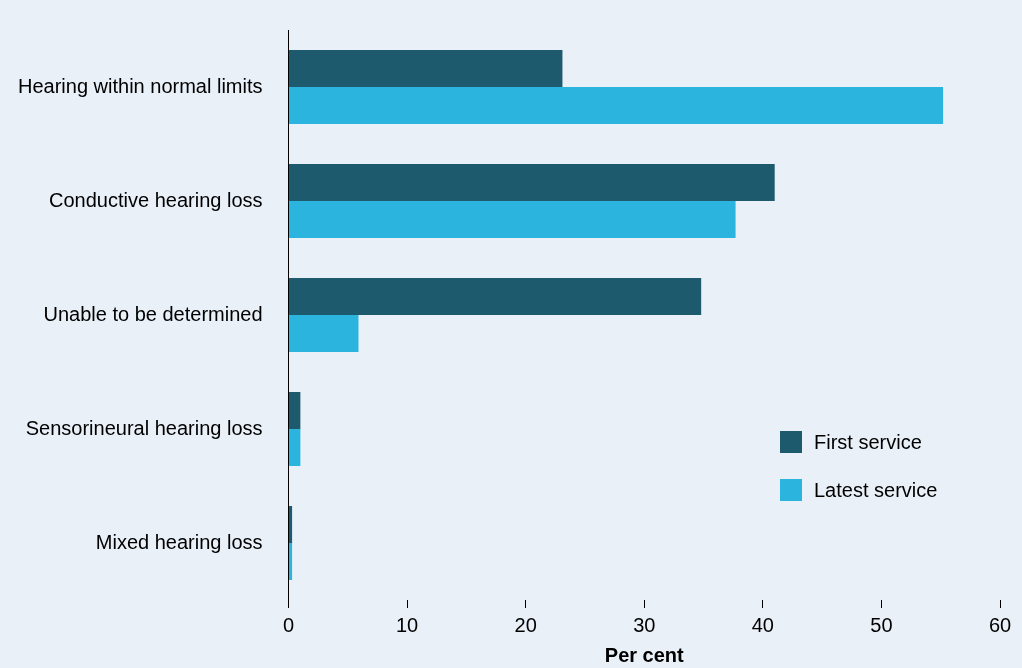 This screenshot has height=668, width=1022. Describe the element at coordinates (1000, 624) in the screenshot. I see `x-tick-label: 60` at that location.